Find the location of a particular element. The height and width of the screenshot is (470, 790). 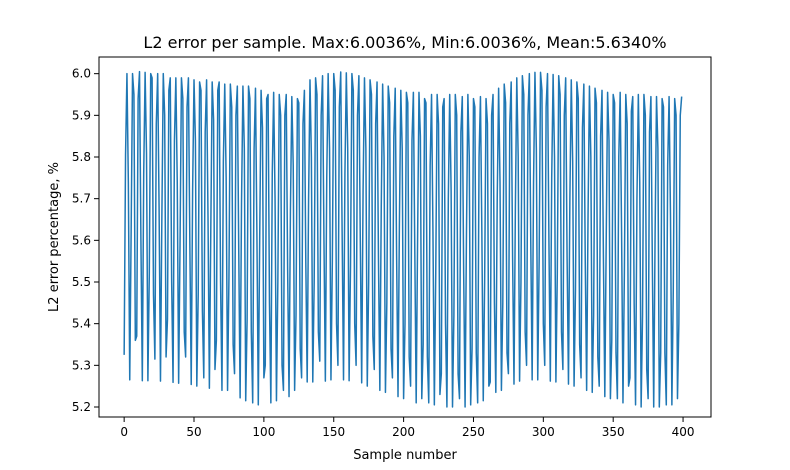

x-axis: 0 50 100 150 200 250 300 350 400 is located at coordinates (407, 428).